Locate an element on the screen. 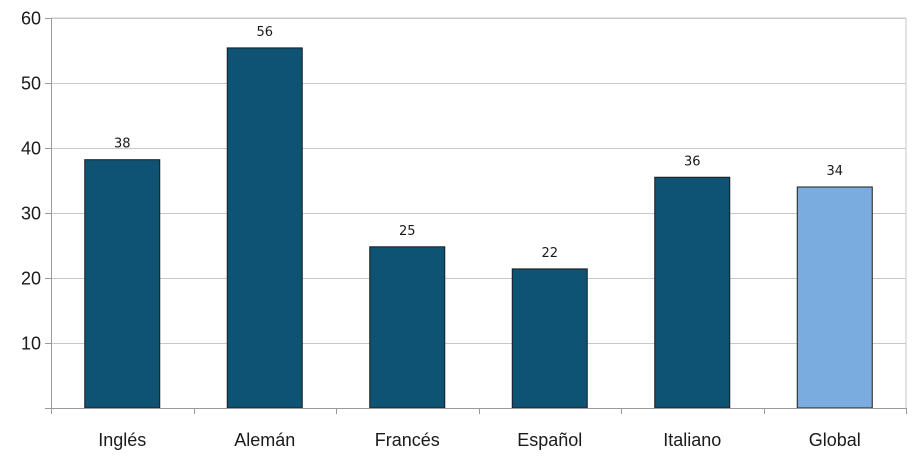 This screenshot has width=912, height=458. data-label-4: 22 is located at coordinates (549, 253).